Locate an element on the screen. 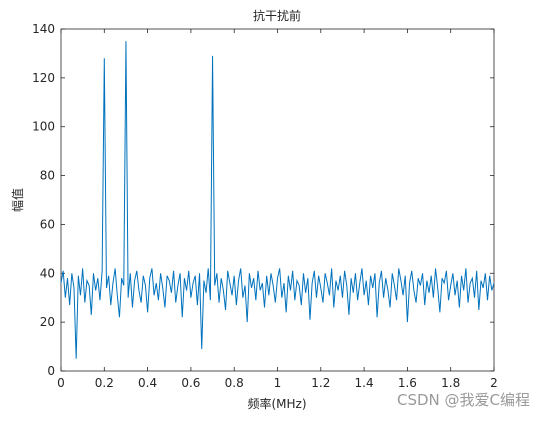  x-tick-label: 0.4 is located at coordinates (147, 383).